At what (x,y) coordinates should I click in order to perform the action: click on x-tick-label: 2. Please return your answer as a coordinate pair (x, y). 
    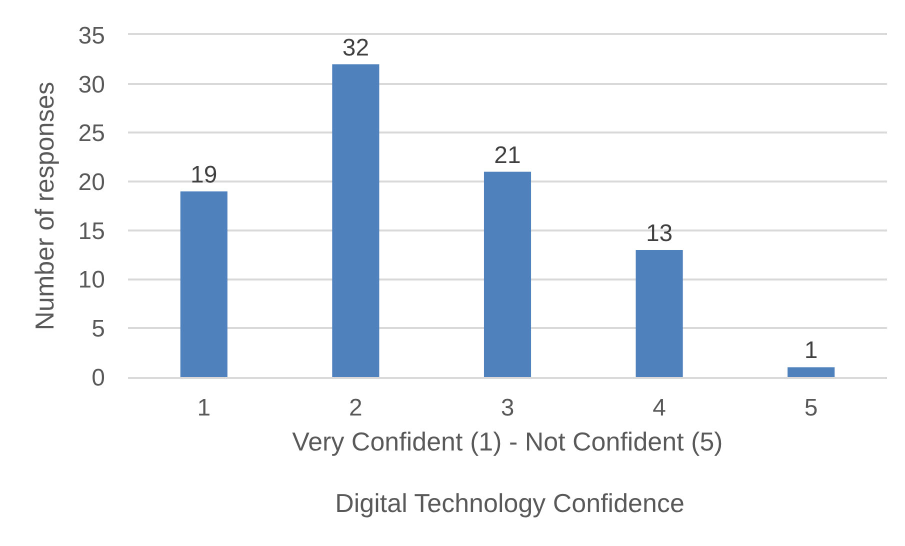
    Looking at the image, I should click on (355, 408).